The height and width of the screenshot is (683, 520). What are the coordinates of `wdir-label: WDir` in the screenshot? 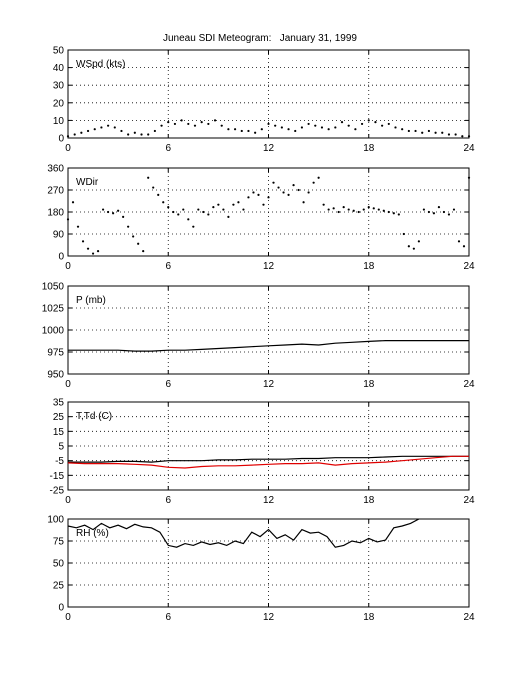 It's located at (87, 182).